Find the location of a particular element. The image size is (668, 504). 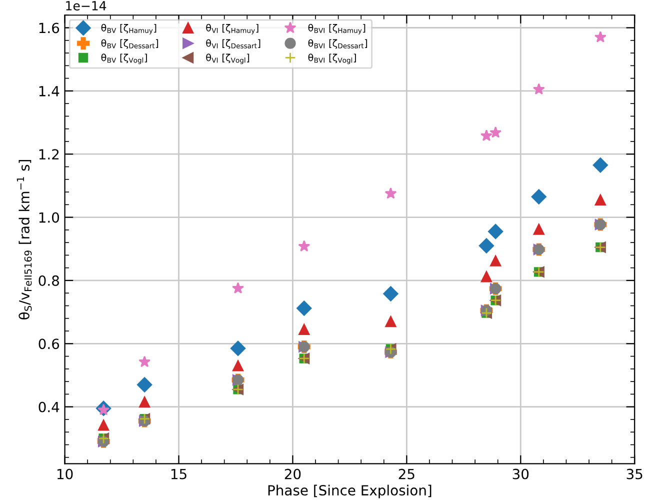

x-axis-title: Phase [Since Explosion] is located at coordinates (350, 491).